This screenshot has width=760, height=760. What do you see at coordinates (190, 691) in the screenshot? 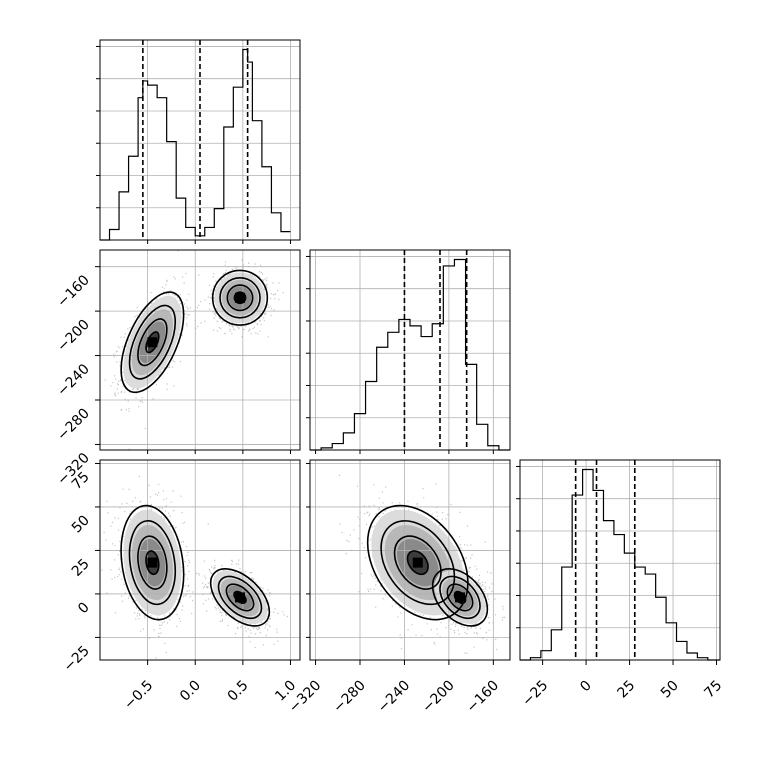
I see `x-tick-label: 0.0` at bounding box center [190, 691].